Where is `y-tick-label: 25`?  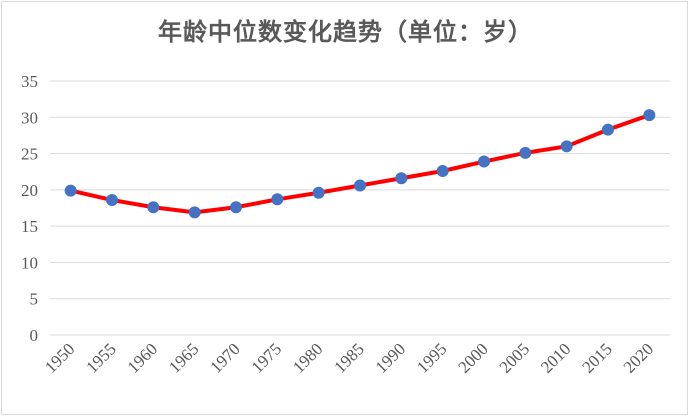
y-tick-label: 25 is located at coordinates (29, 154).